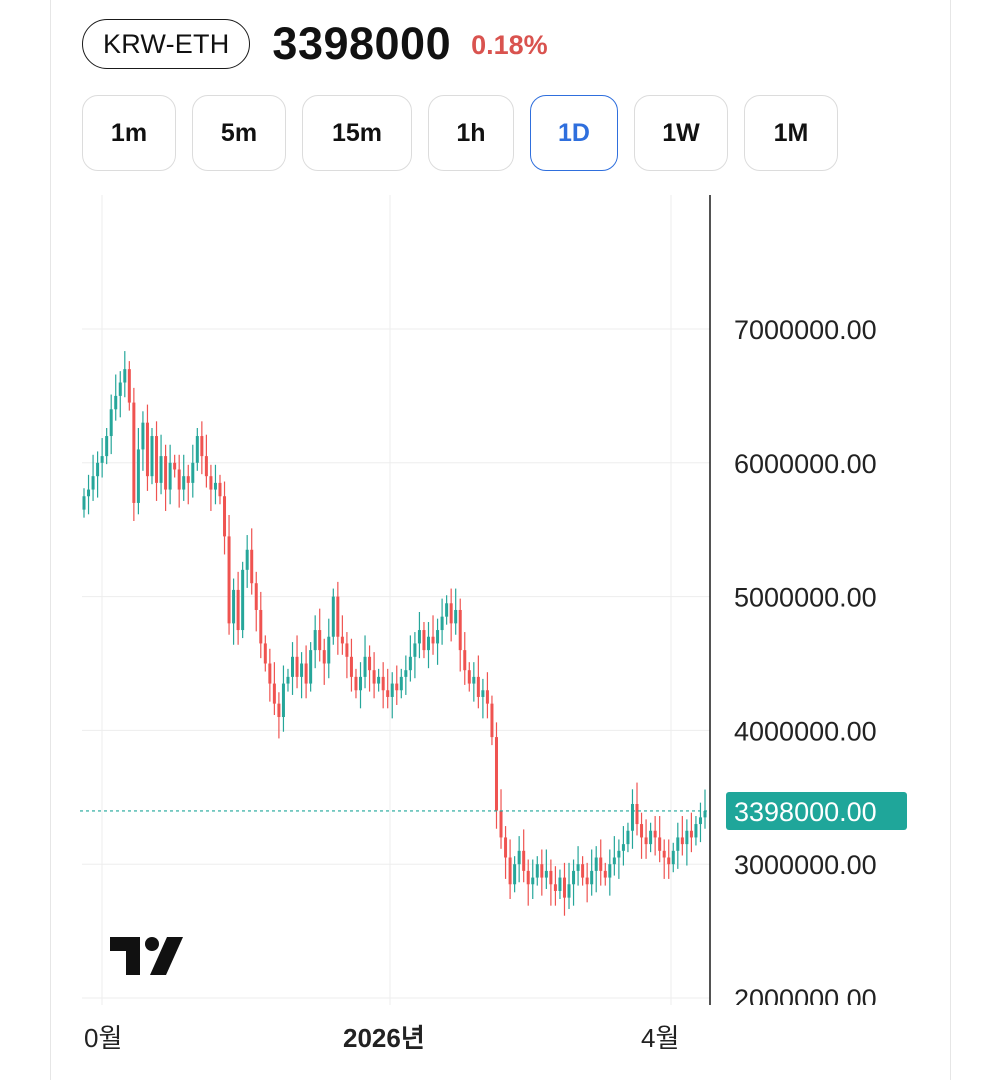  I want to click on pair-selector-button: KRW-ETH, so click(166, 44).